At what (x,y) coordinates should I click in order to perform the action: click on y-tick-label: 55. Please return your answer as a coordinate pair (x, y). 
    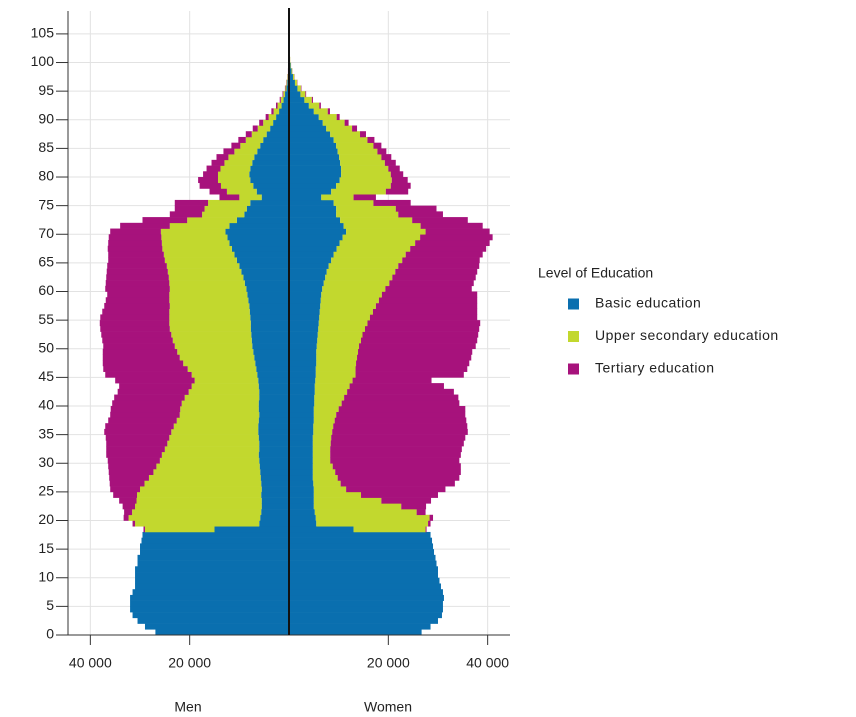
    Looking at the image, I should click on (46, 319).